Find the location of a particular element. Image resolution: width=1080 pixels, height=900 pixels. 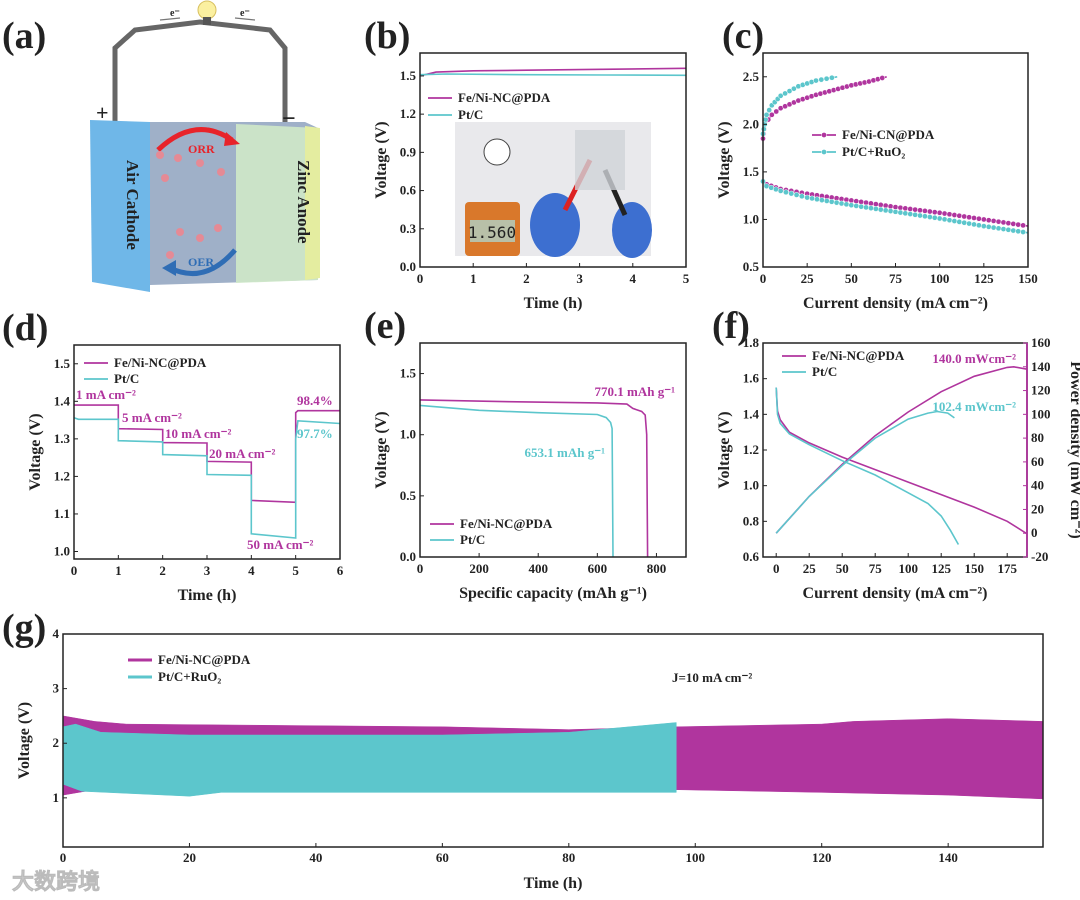

air-cathode-plate is located at coordinates (120, 206).